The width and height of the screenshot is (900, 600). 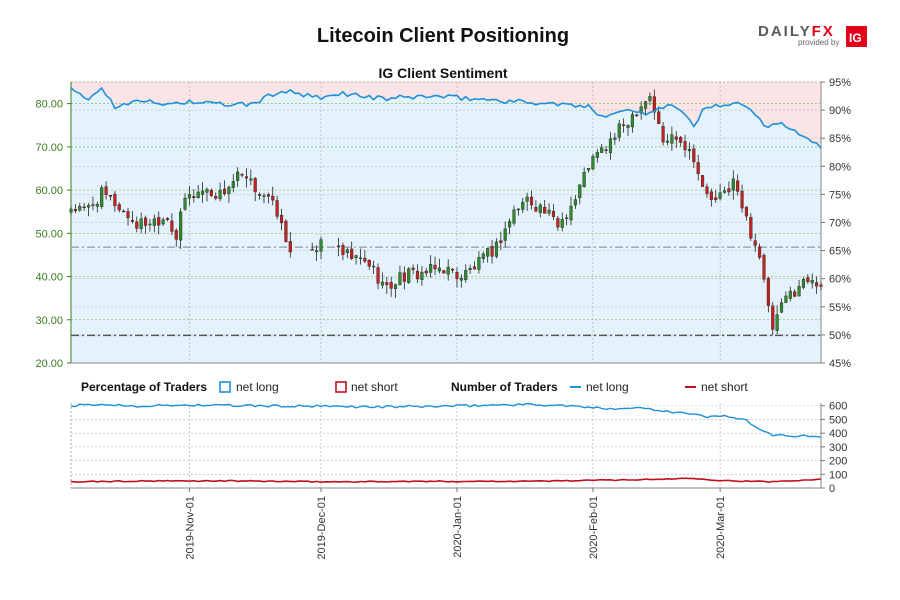 What do you see at coordinates (855, 38) in the screenshot?
I see `ig-logo-text: IG` at bounding box center [855, 38].